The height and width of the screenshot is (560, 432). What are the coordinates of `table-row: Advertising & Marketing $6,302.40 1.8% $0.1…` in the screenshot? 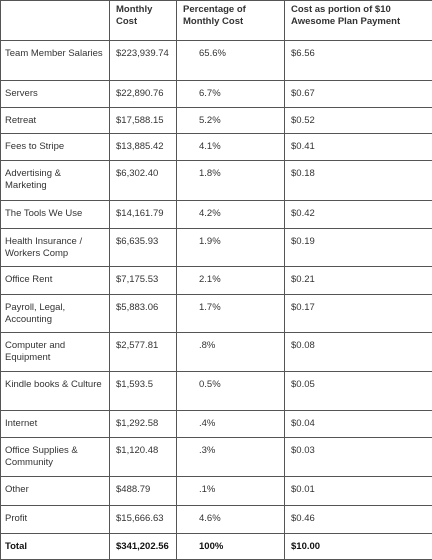 It's located at (216, 180).